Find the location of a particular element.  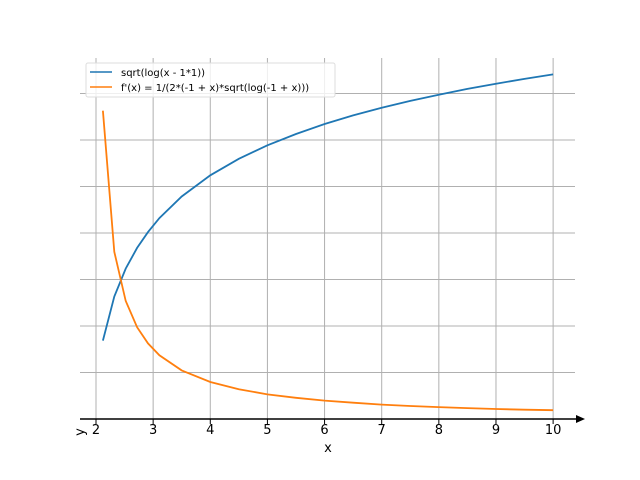

y-axis-label: y is located at coordinates (80, 432).